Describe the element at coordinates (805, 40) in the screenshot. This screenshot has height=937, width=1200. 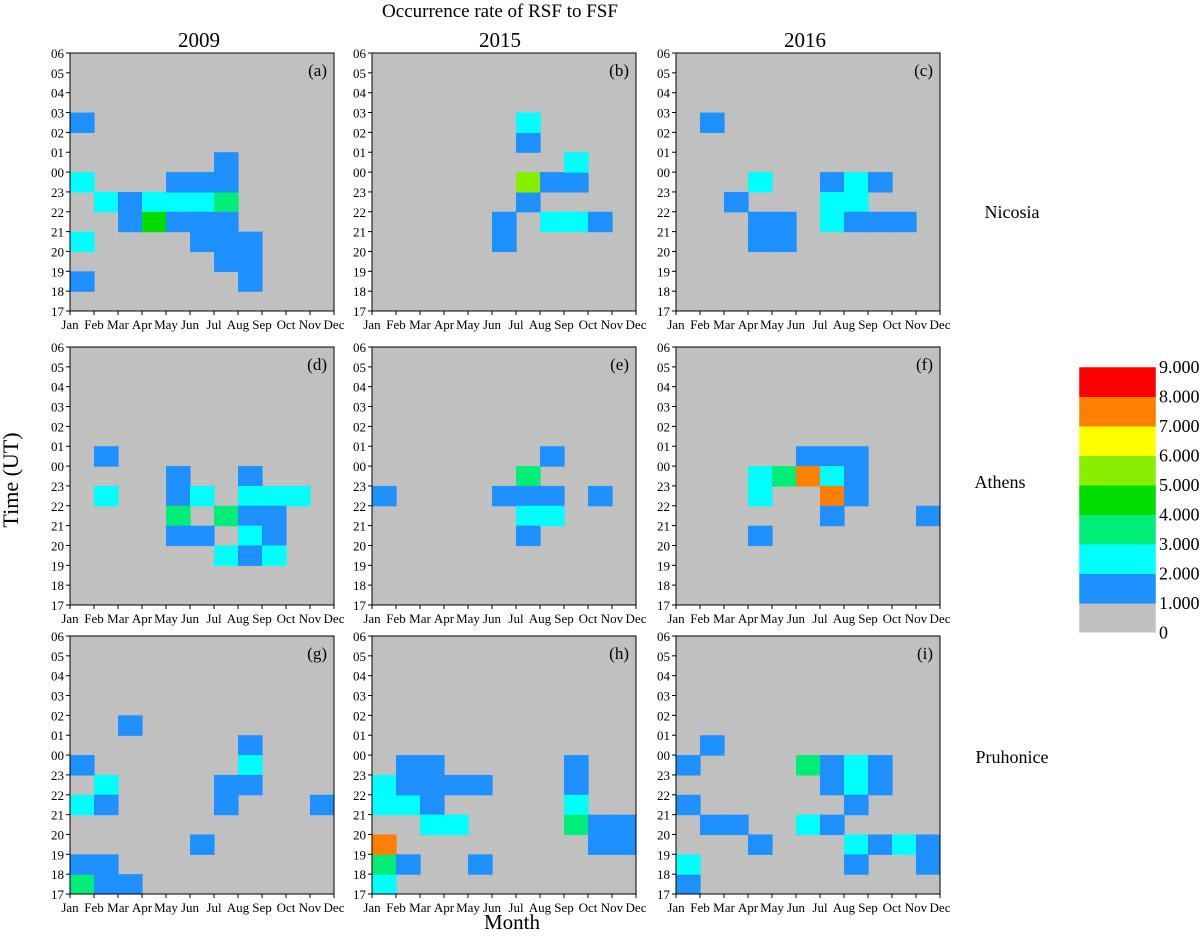
I see `column-title-2016: 2016` at that location.